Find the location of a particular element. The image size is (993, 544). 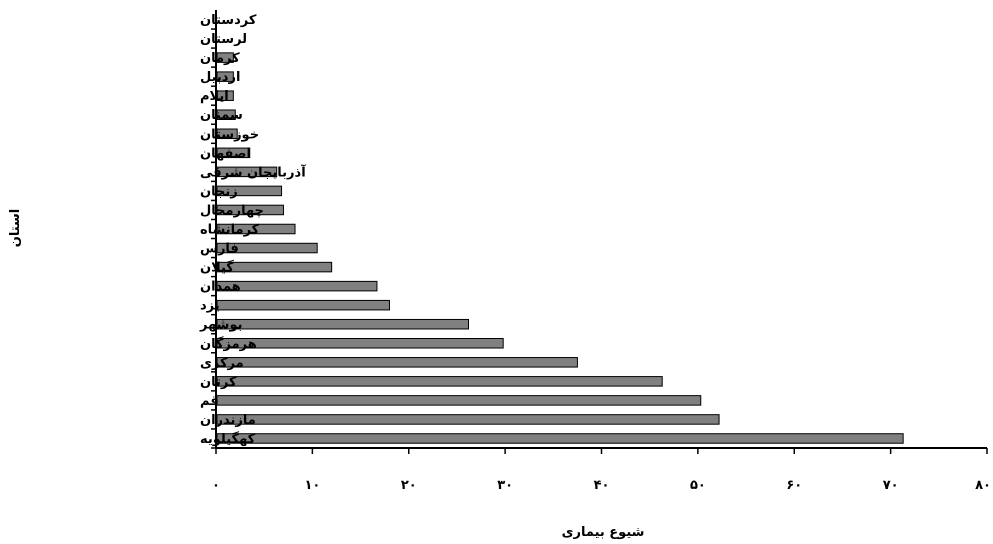

category-label: کرتان is located at coordinates (218, 382).